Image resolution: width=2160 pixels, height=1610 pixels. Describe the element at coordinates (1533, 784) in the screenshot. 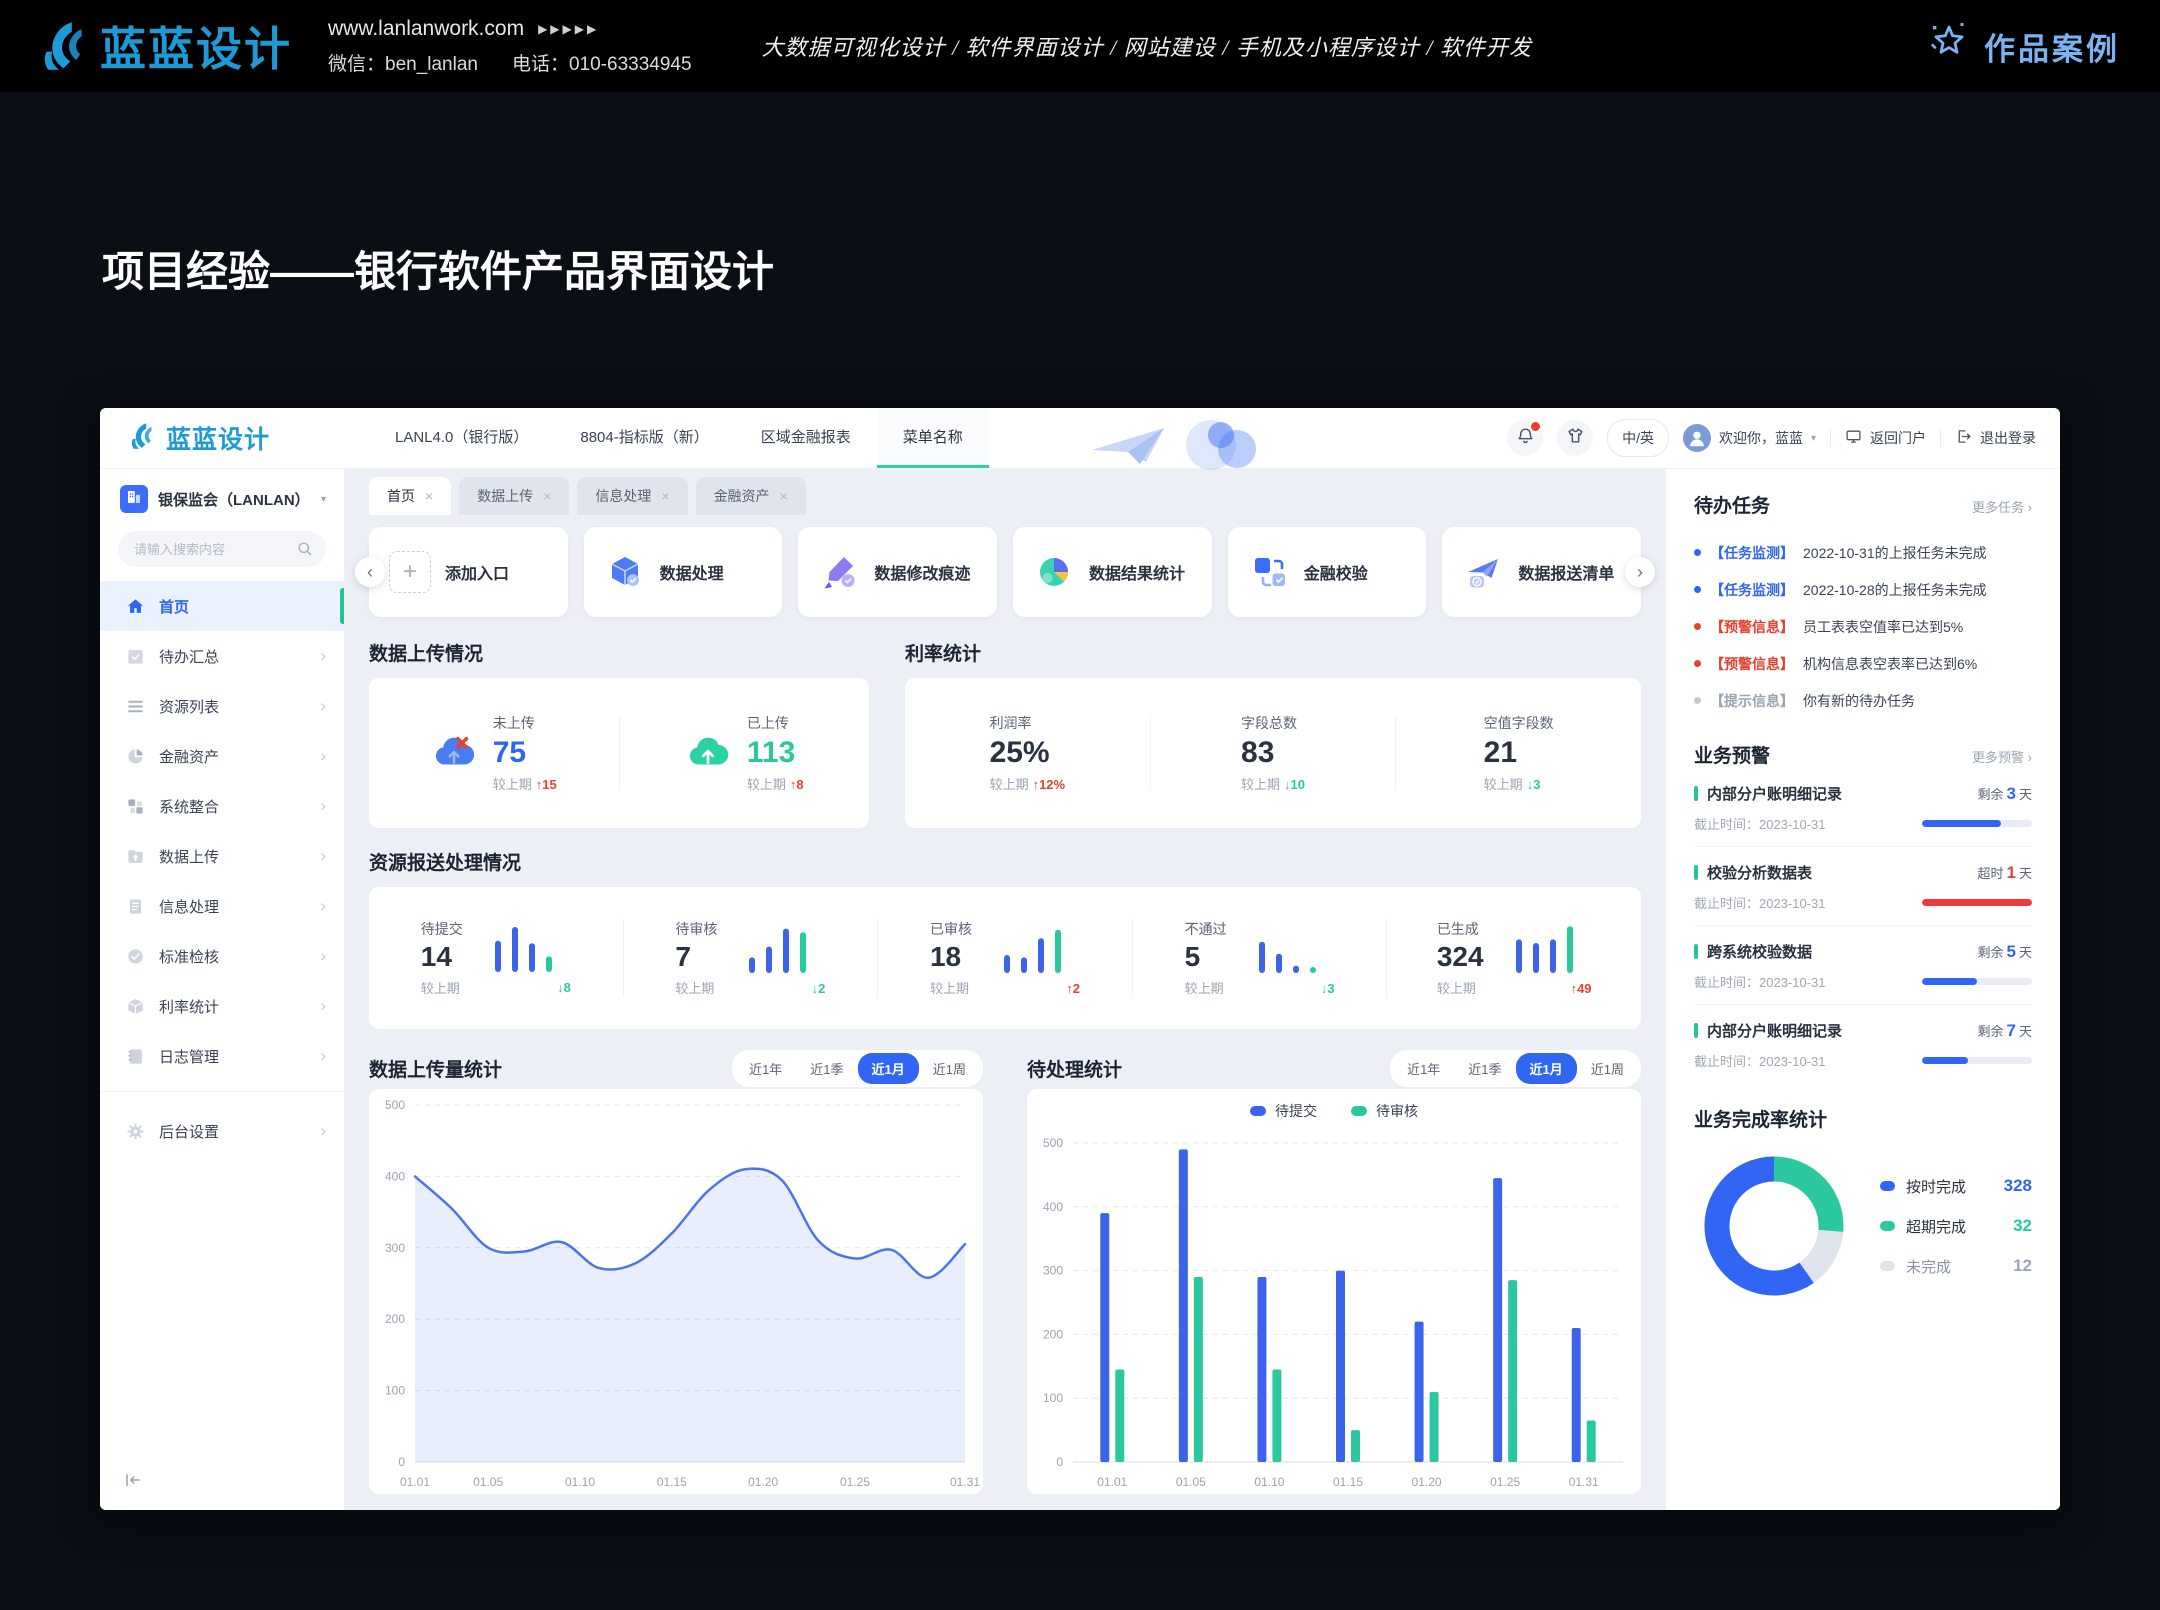

I see `trend-value: ↓3` at that location.